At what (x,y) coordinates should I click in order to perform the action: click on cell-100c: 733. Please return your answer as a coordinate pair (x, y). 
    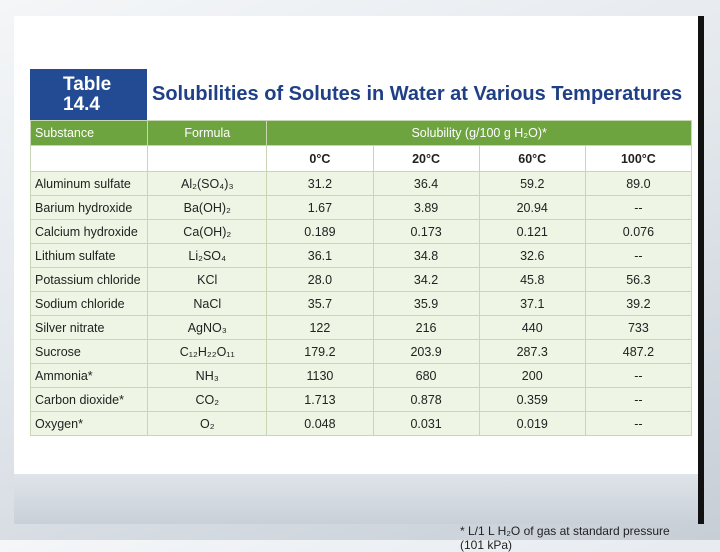
    Looking at the image, I should click on (638, 327).